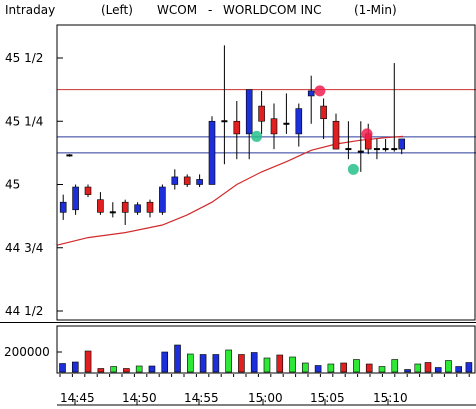 The image size is (476, 409). What do you see at coordinates (24, 248) in the screenshot?
I see `price-tick-label: 44 3/4` at bounding box center [24, 248].